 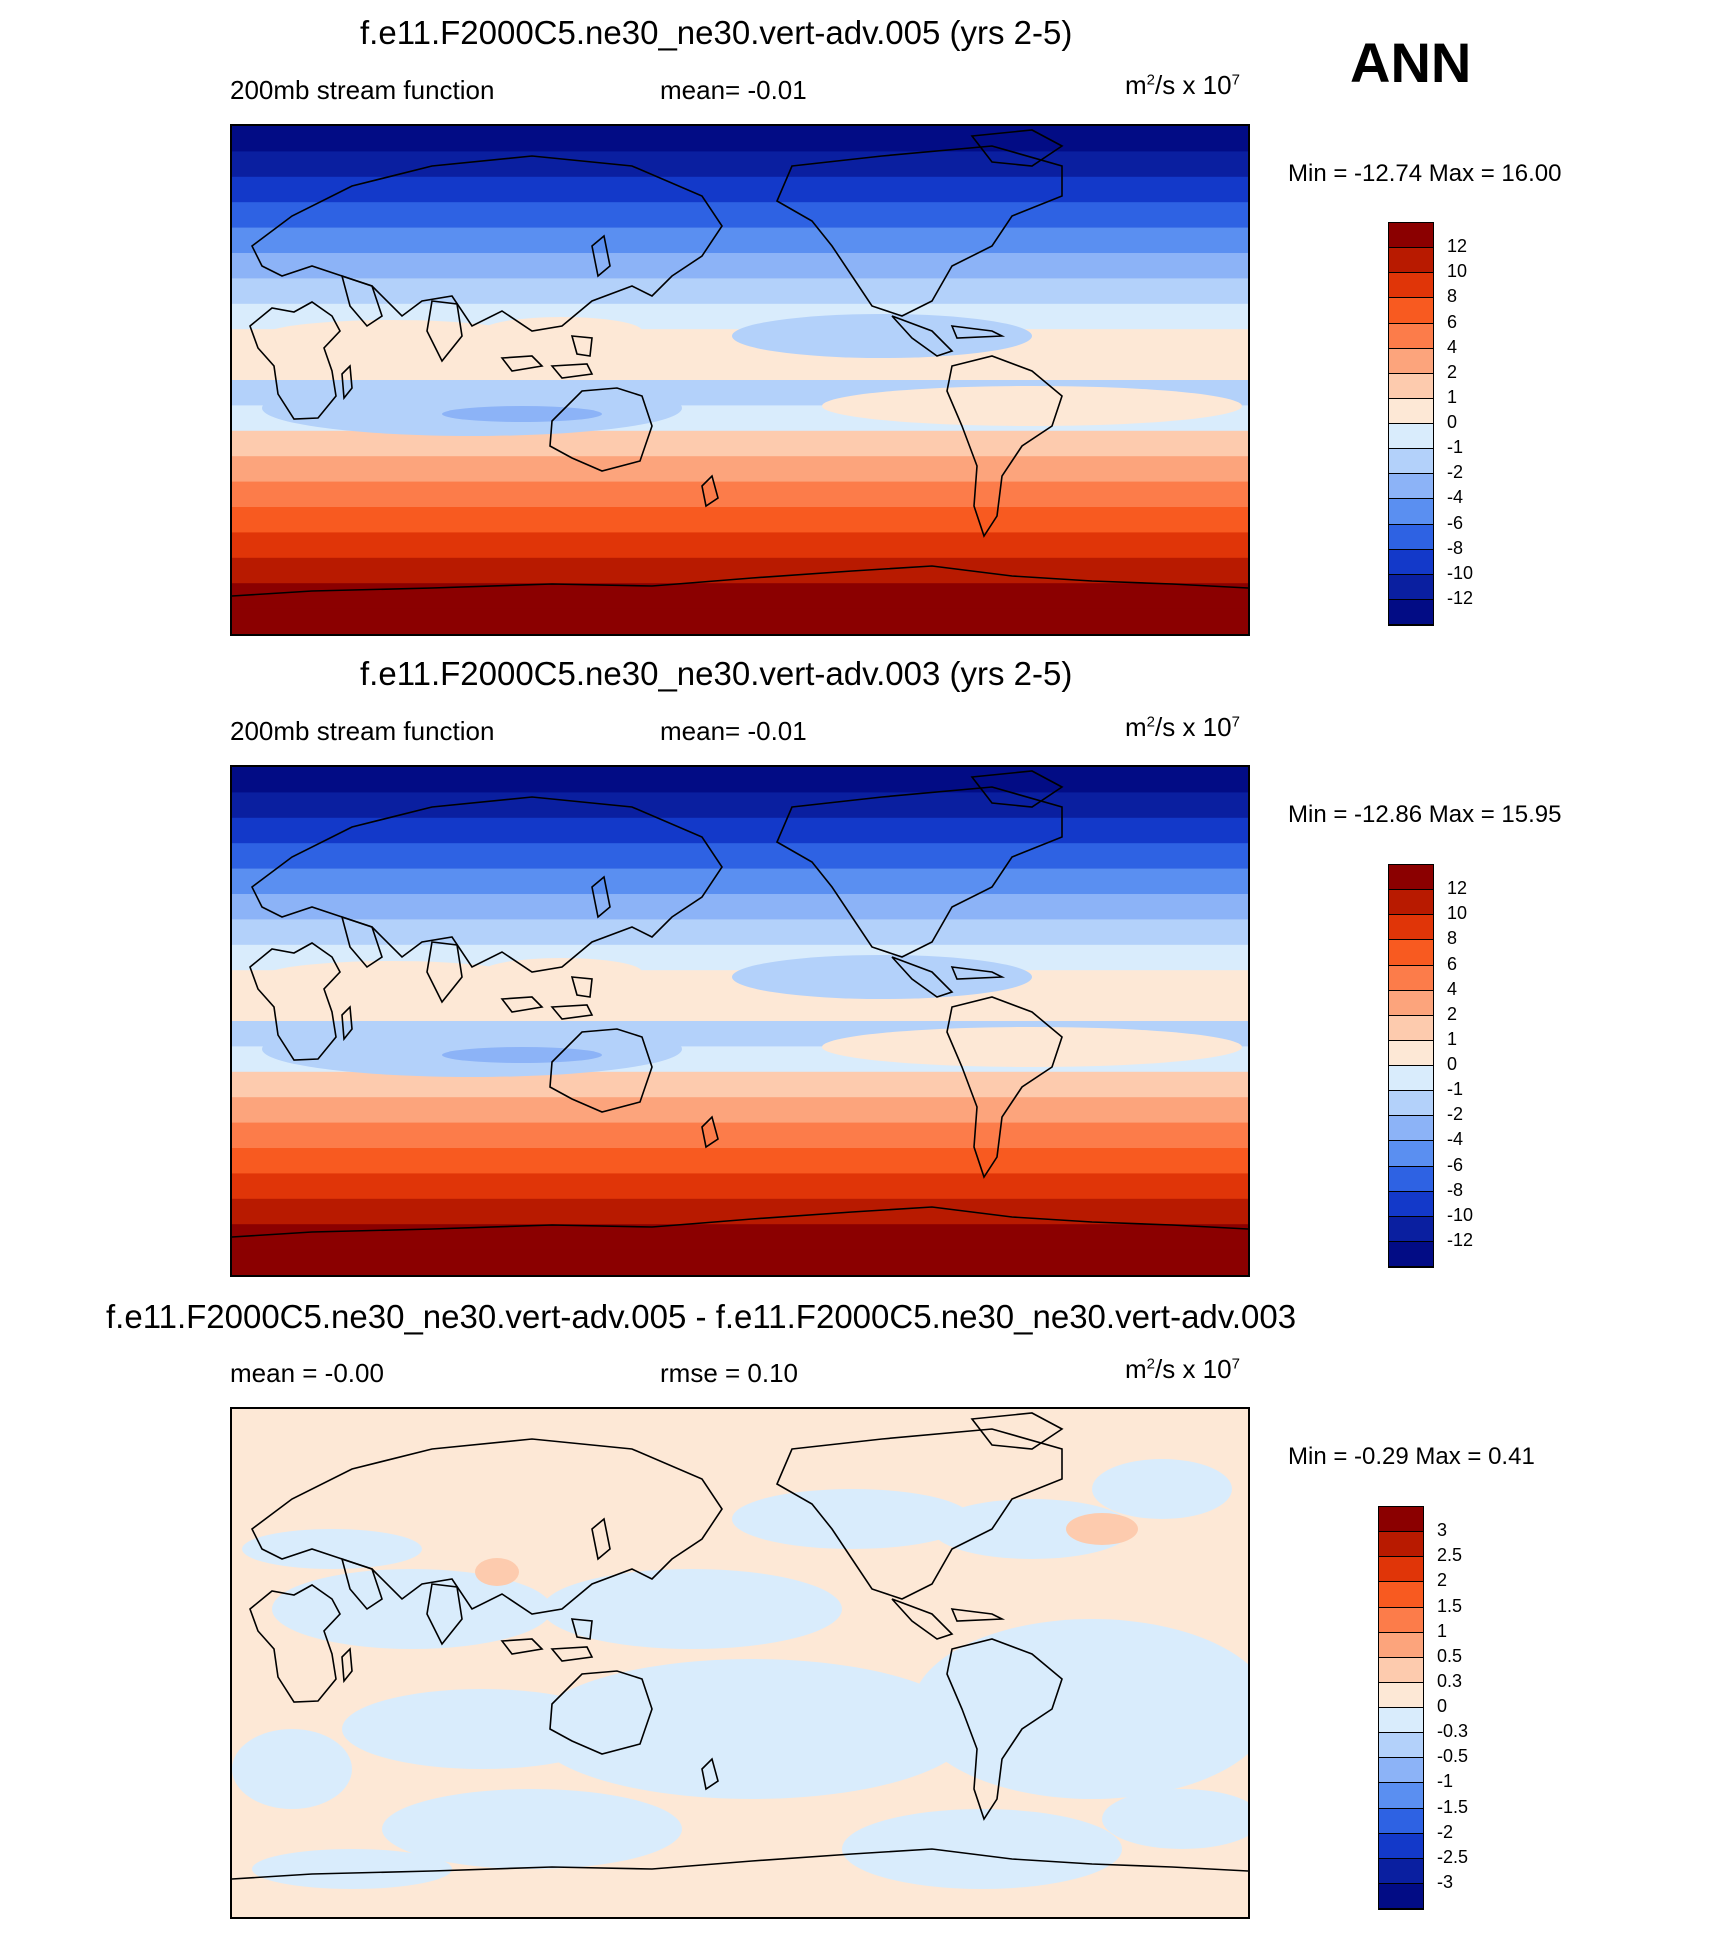 I want to click on colorbar-tick-label: -12, so click(x=1460, y=1239).